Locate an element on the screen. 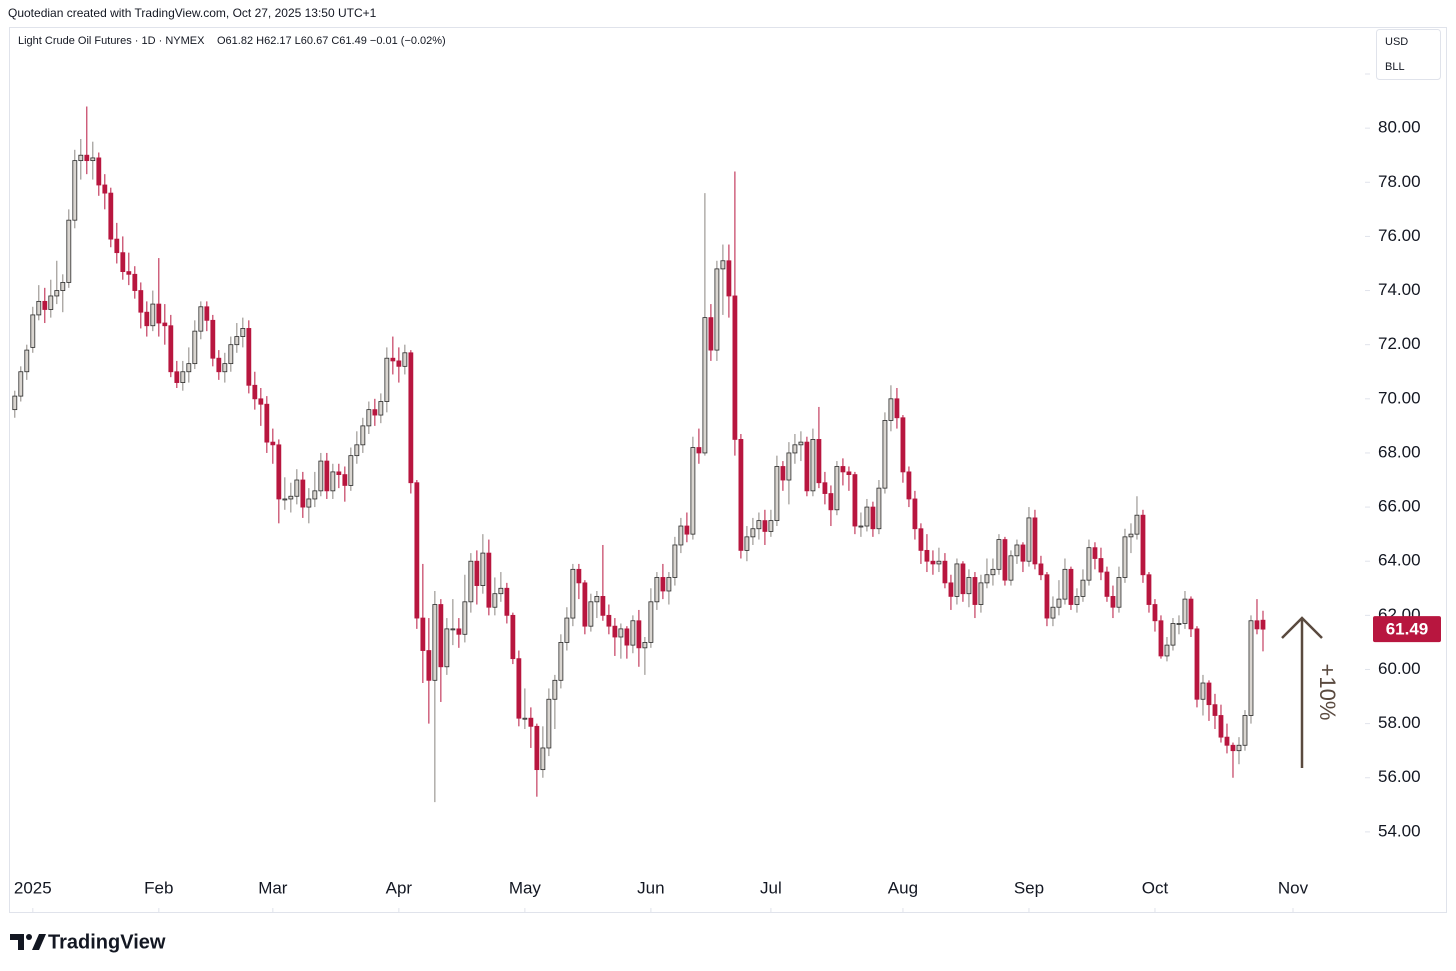  x-tick-label: May is located at coordinates (525, 887).